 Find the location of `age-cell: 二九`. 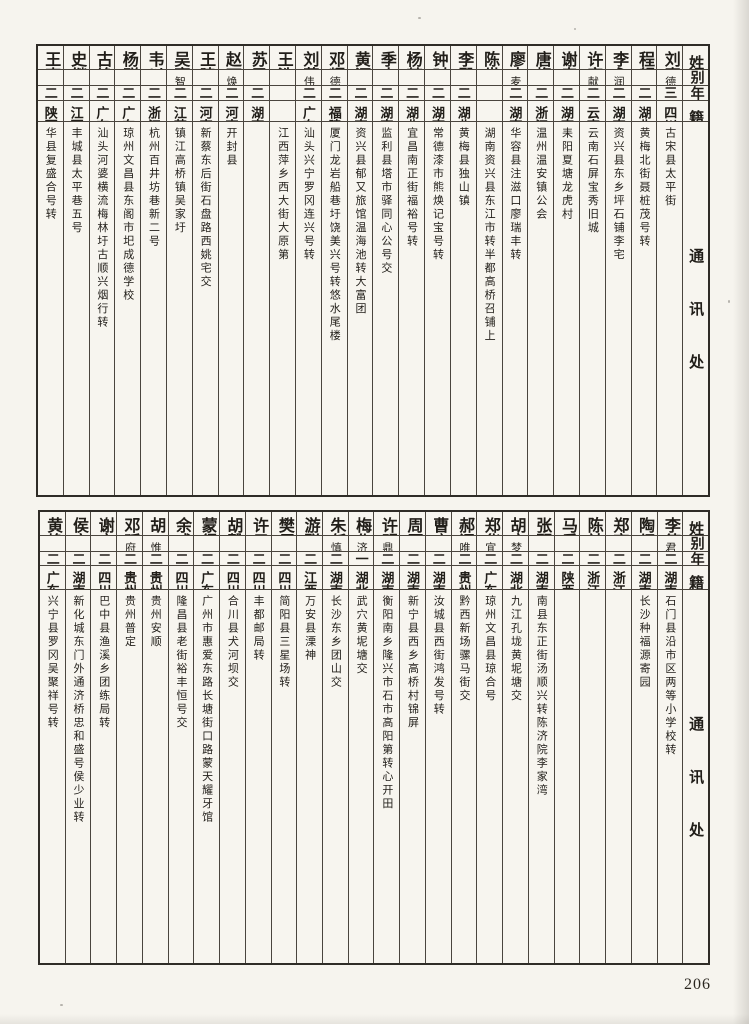

age-cell: 二九 is located at coordinates (541, 558).